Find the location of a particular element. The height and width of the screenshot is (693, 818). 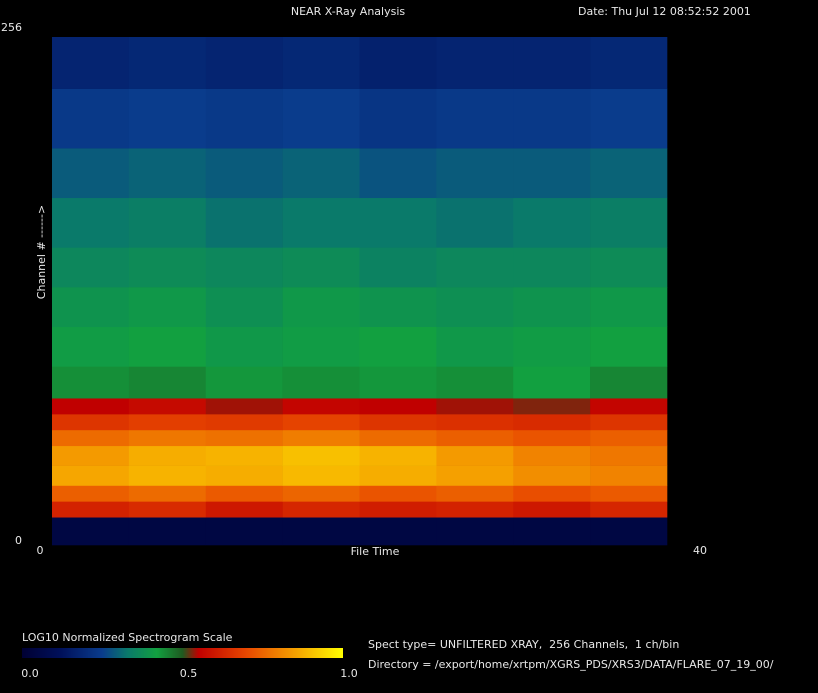

colorbar-tick-label: 0.5 is located at coordinates (189, 673).